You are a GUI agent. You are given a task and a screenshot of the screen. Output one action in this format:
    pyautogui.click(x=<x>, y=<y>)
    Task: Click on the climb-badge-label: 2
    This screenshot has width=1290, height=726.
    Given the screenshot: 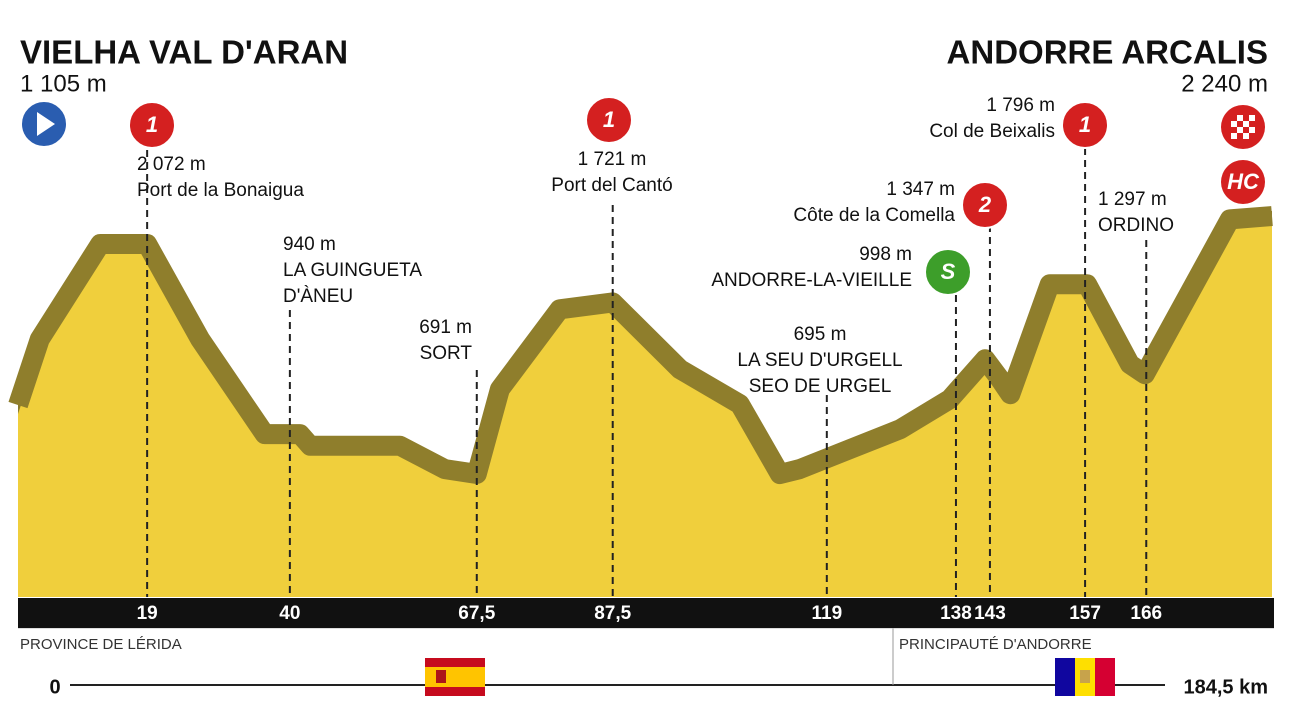 What is the action you would take?
    pyautogui.click(x=985, y=204)
    